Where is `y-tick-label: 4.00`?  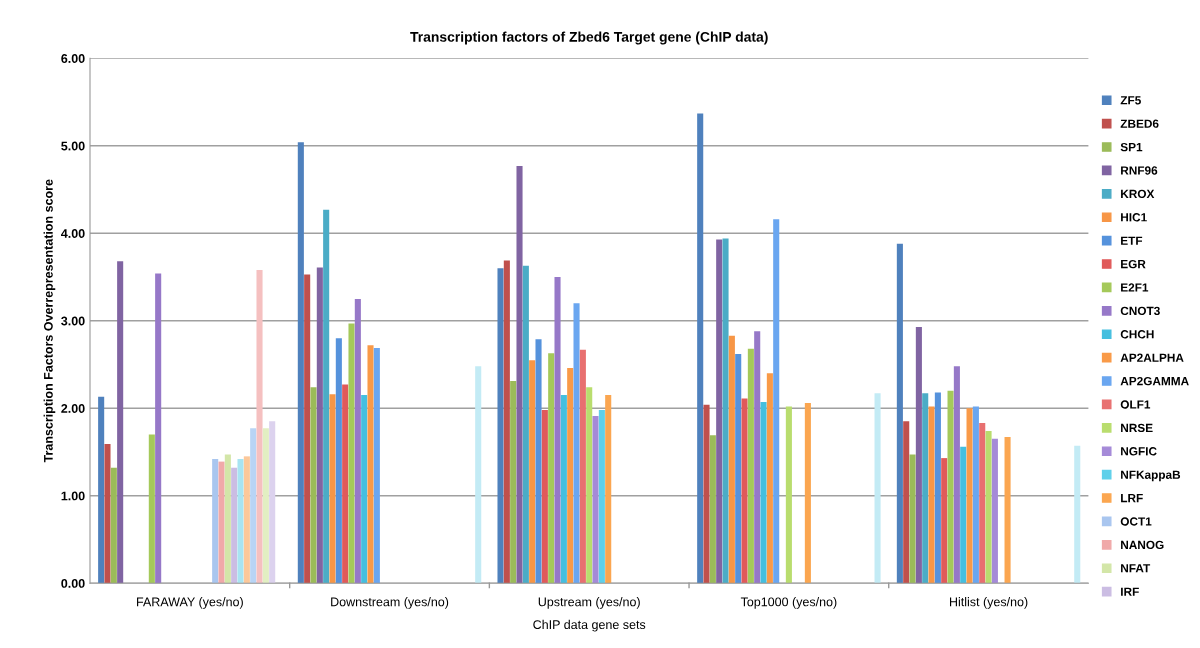 y-tick-label: 4.00 is located at coordinates (73, 233).